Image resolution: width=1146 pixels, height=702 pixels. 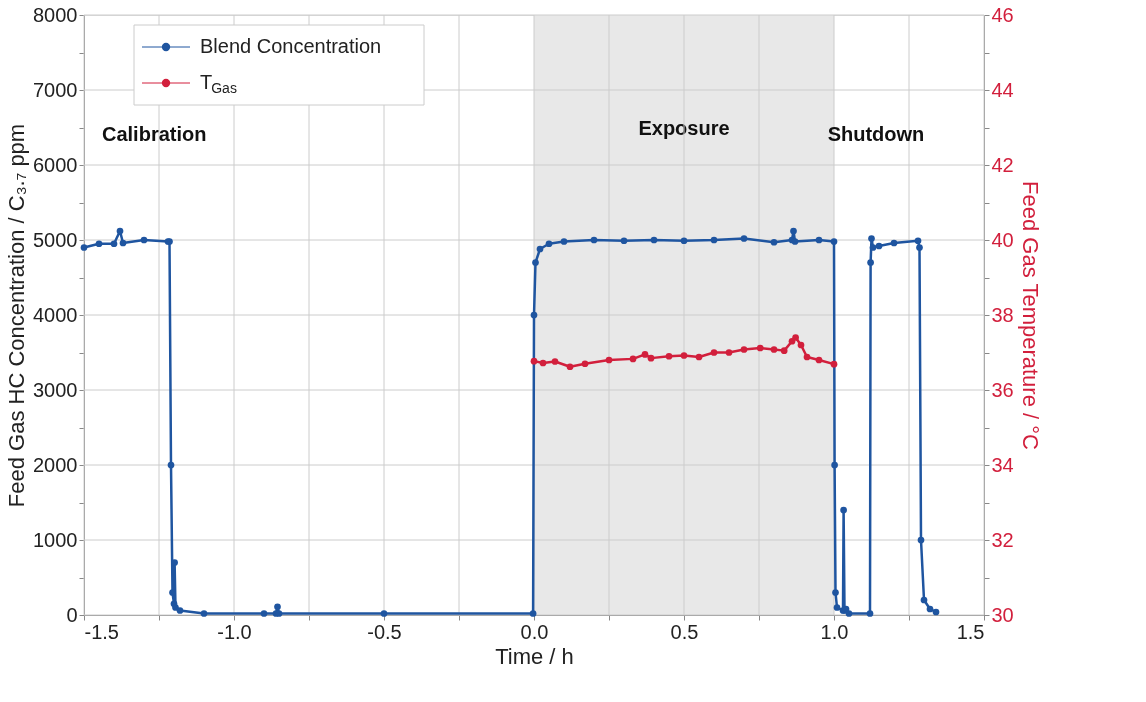 What do you see at coordinates (1002, 89) in the screenshot?
I see `y2-tick-label: 44` at bounding box center [1002, 89].